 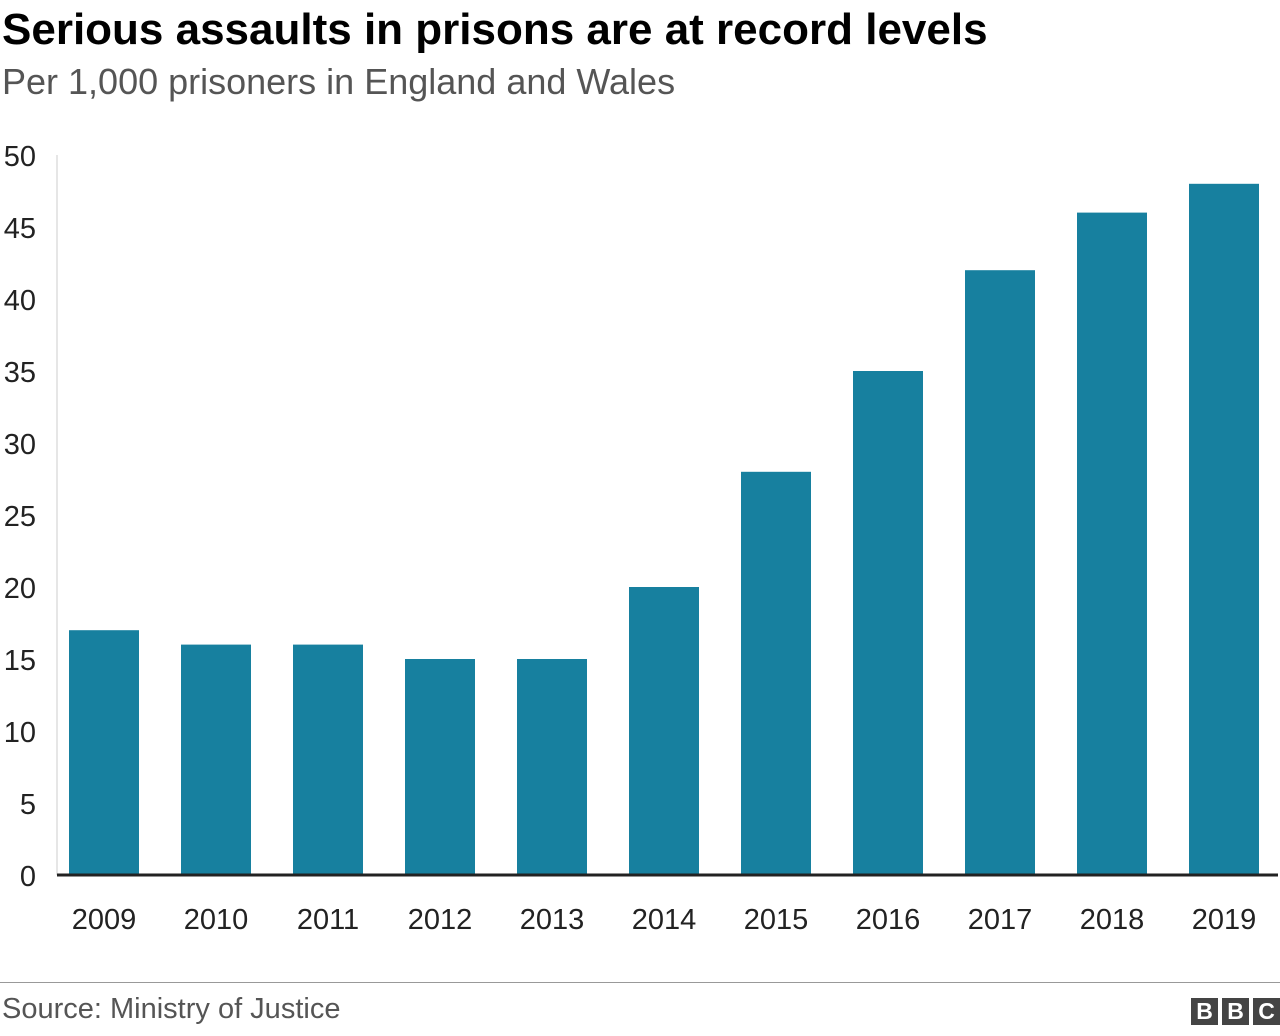 I want to click on chart-subtitle: Per 1,000 prisoners in England and Wales, so click(x=339, y=81).